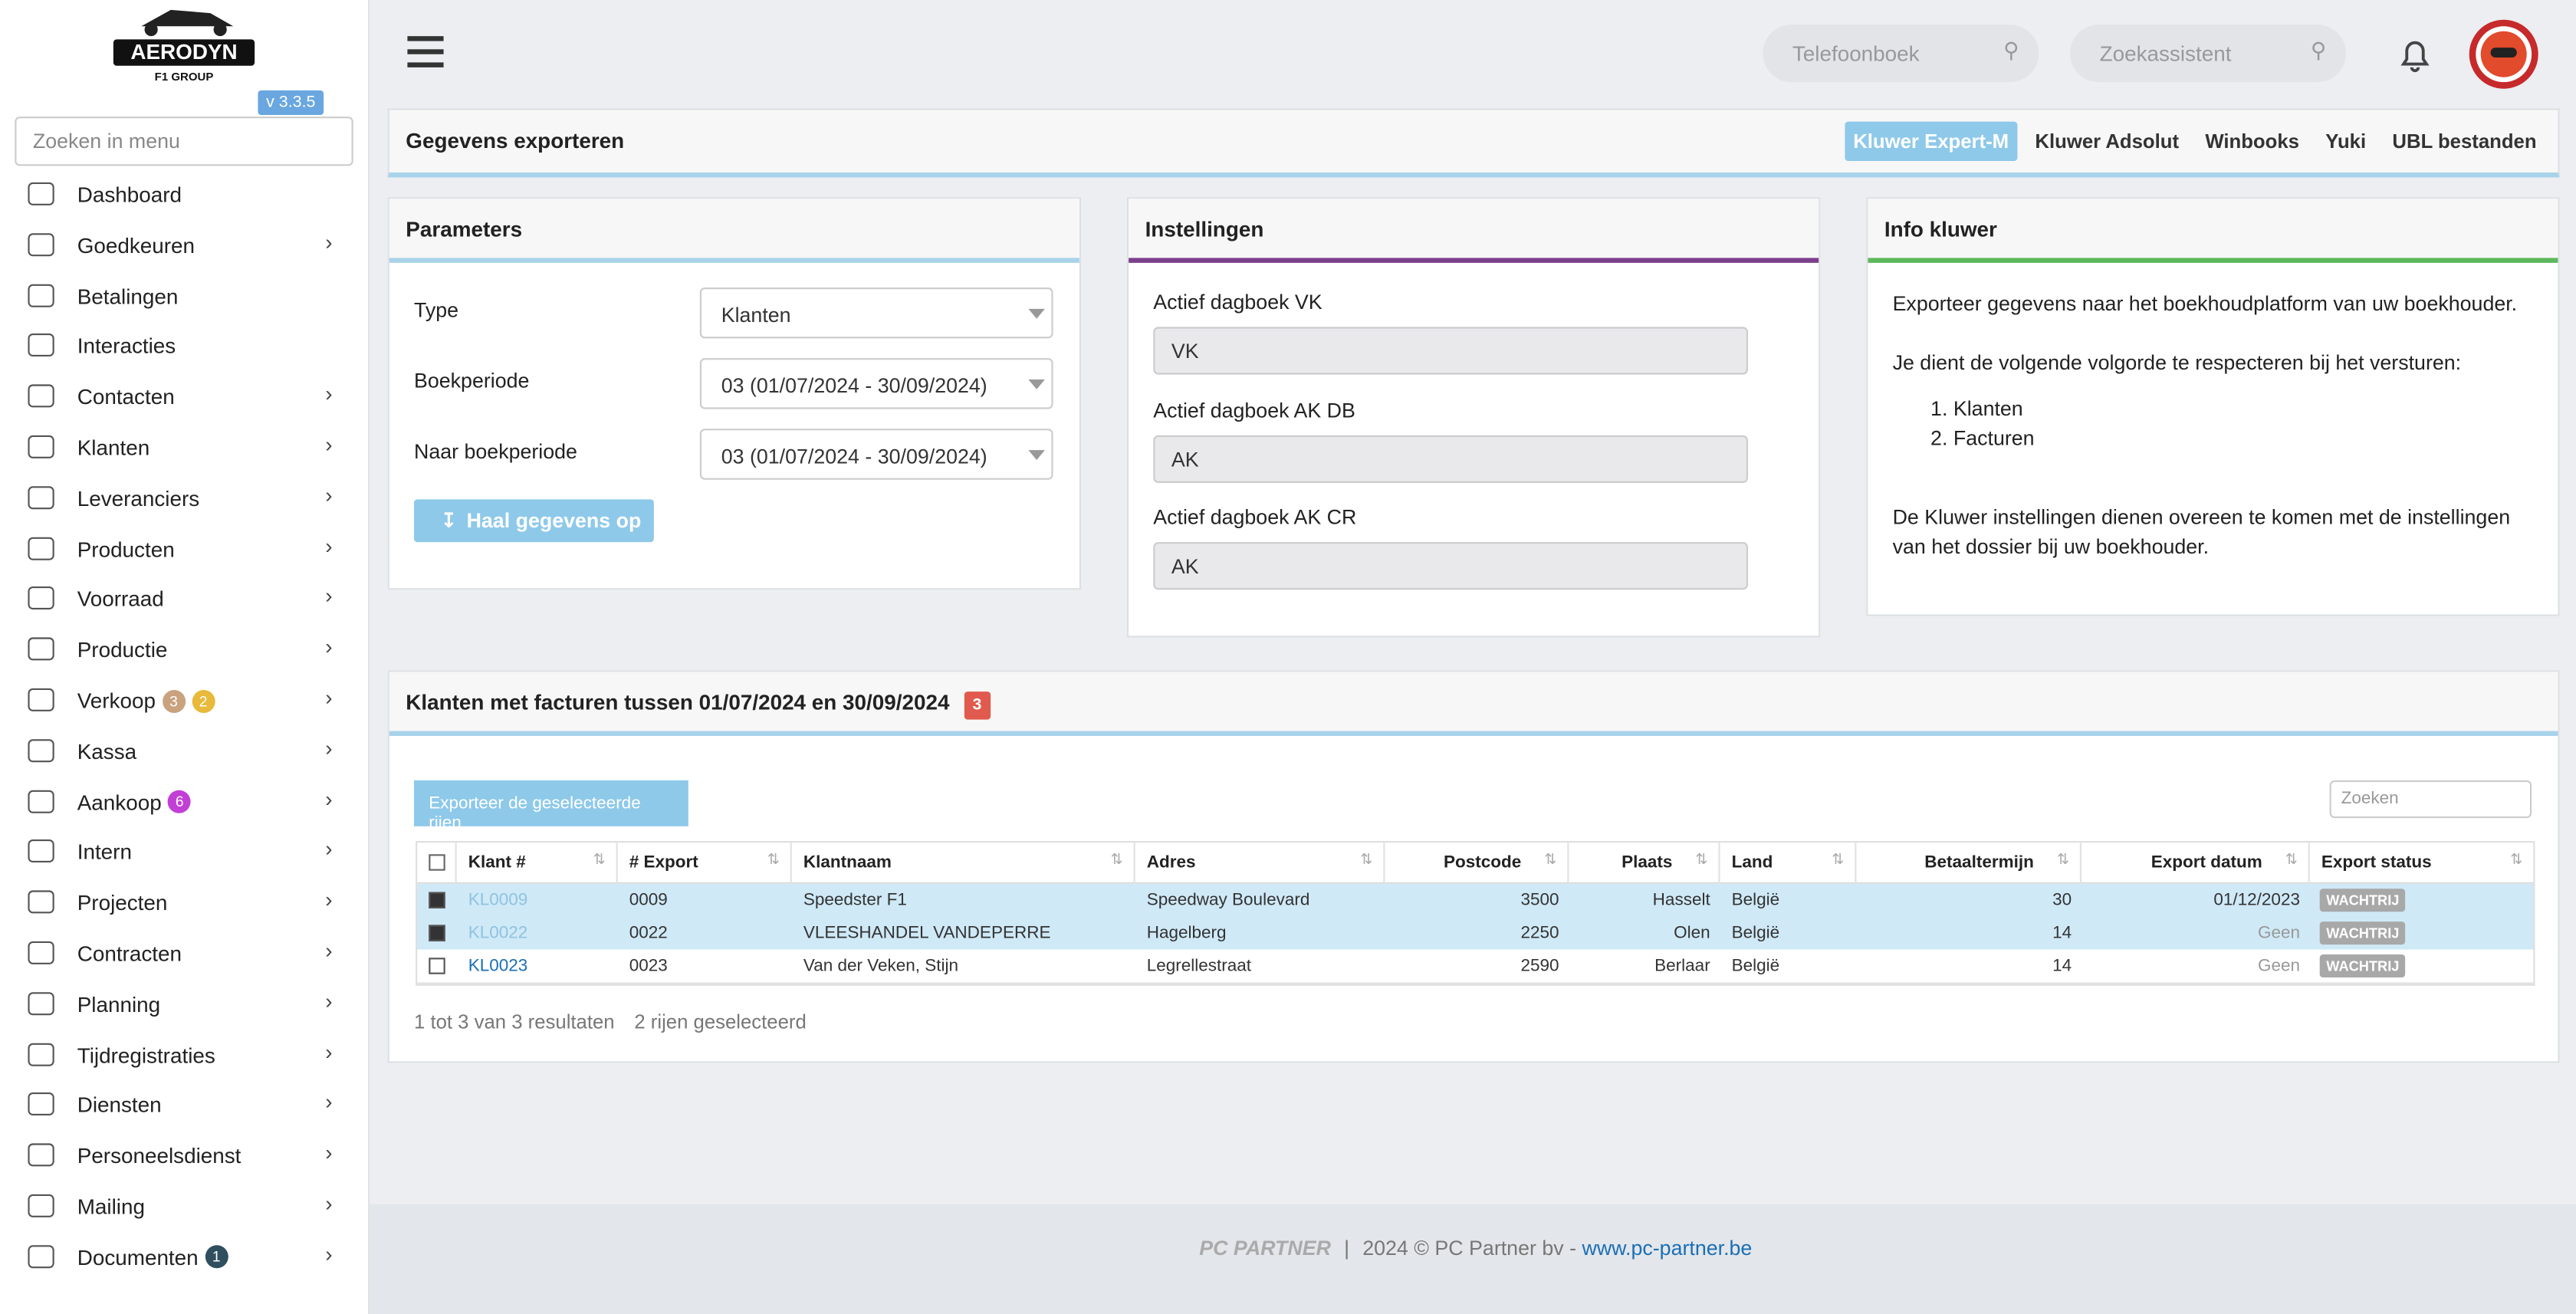 The width and height of the screenshot is (2576, 1314). What do you see at coordinates (2208, 54) in the screenshot?
I see `assistant-search: Zoekassistent ⚲` at bounding box center [2208, 54].